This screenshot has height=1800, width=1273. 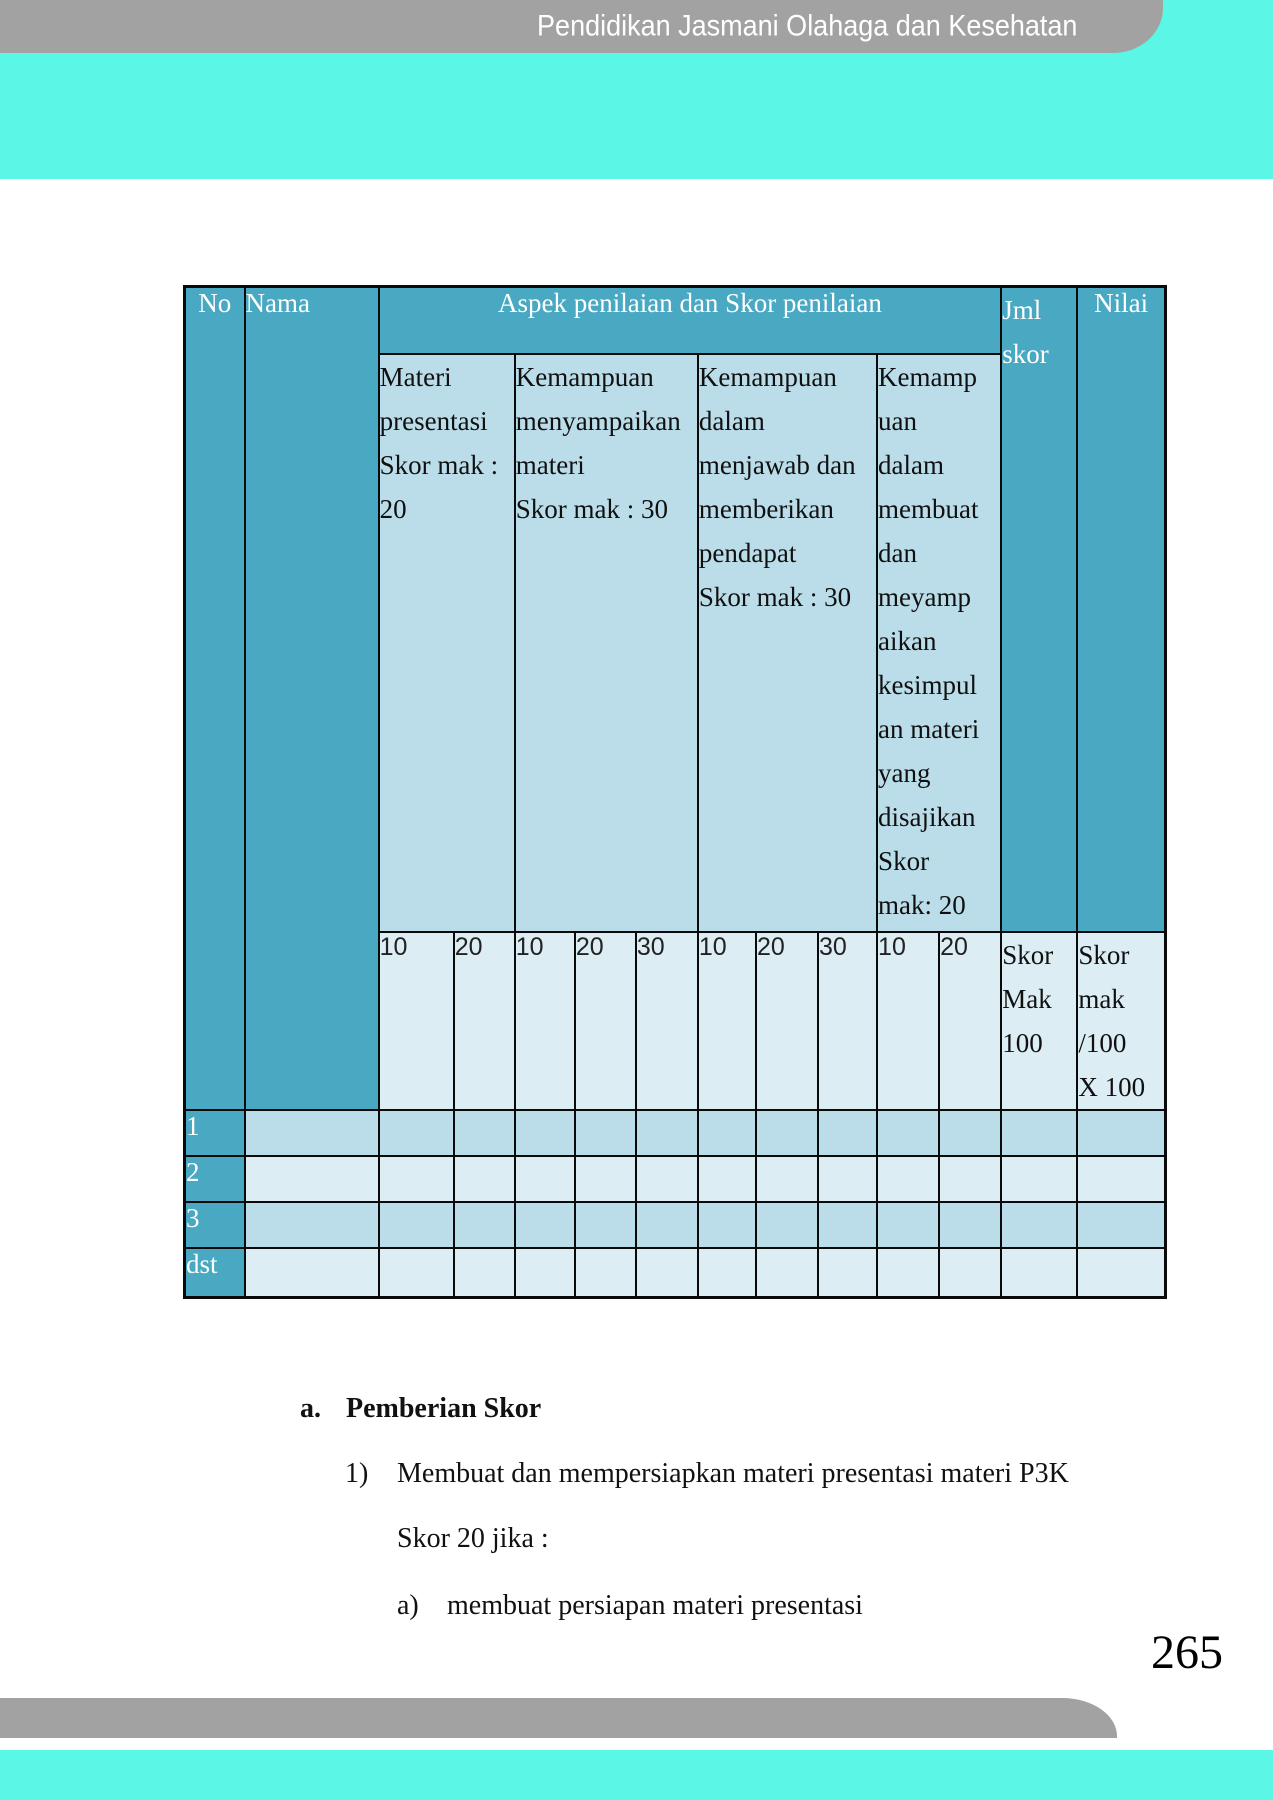 I want to click on nilai-formula-cell: Skor mak /100 X 100, so click(x=1121, y=1020).